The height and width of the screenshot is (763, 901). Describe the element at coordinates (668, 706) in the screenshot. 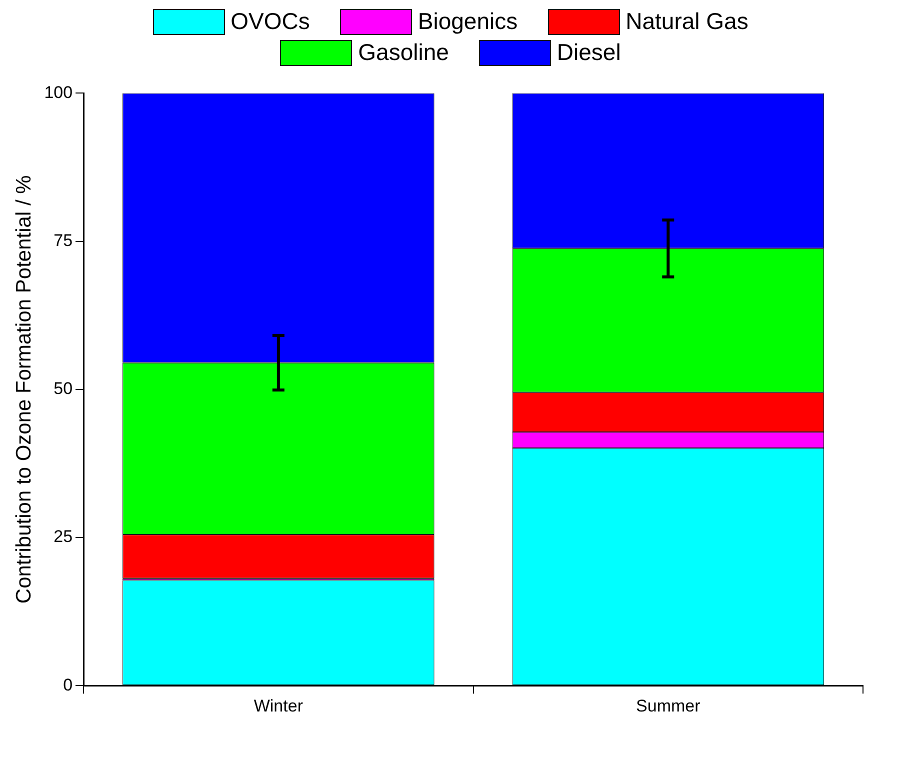

I see `x-tick-label: Summer` at that location.